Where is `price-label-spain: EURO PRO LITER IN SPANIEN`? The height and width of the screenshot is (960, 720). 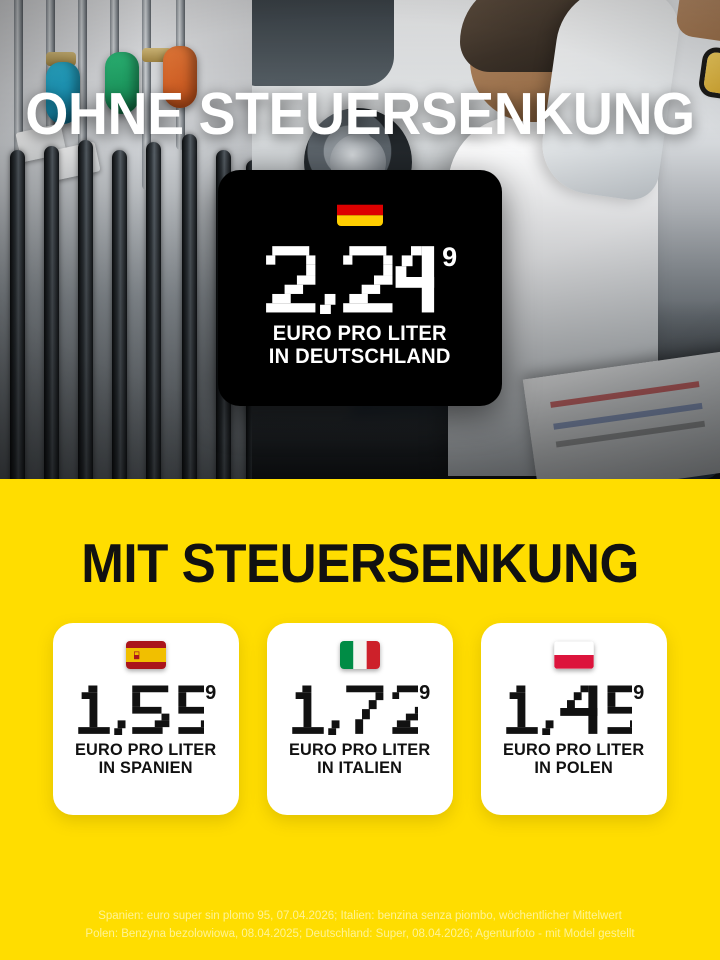
price-label-spain: EURO PRO LITER IN SPANIEN is located at coordinates (146, 759).